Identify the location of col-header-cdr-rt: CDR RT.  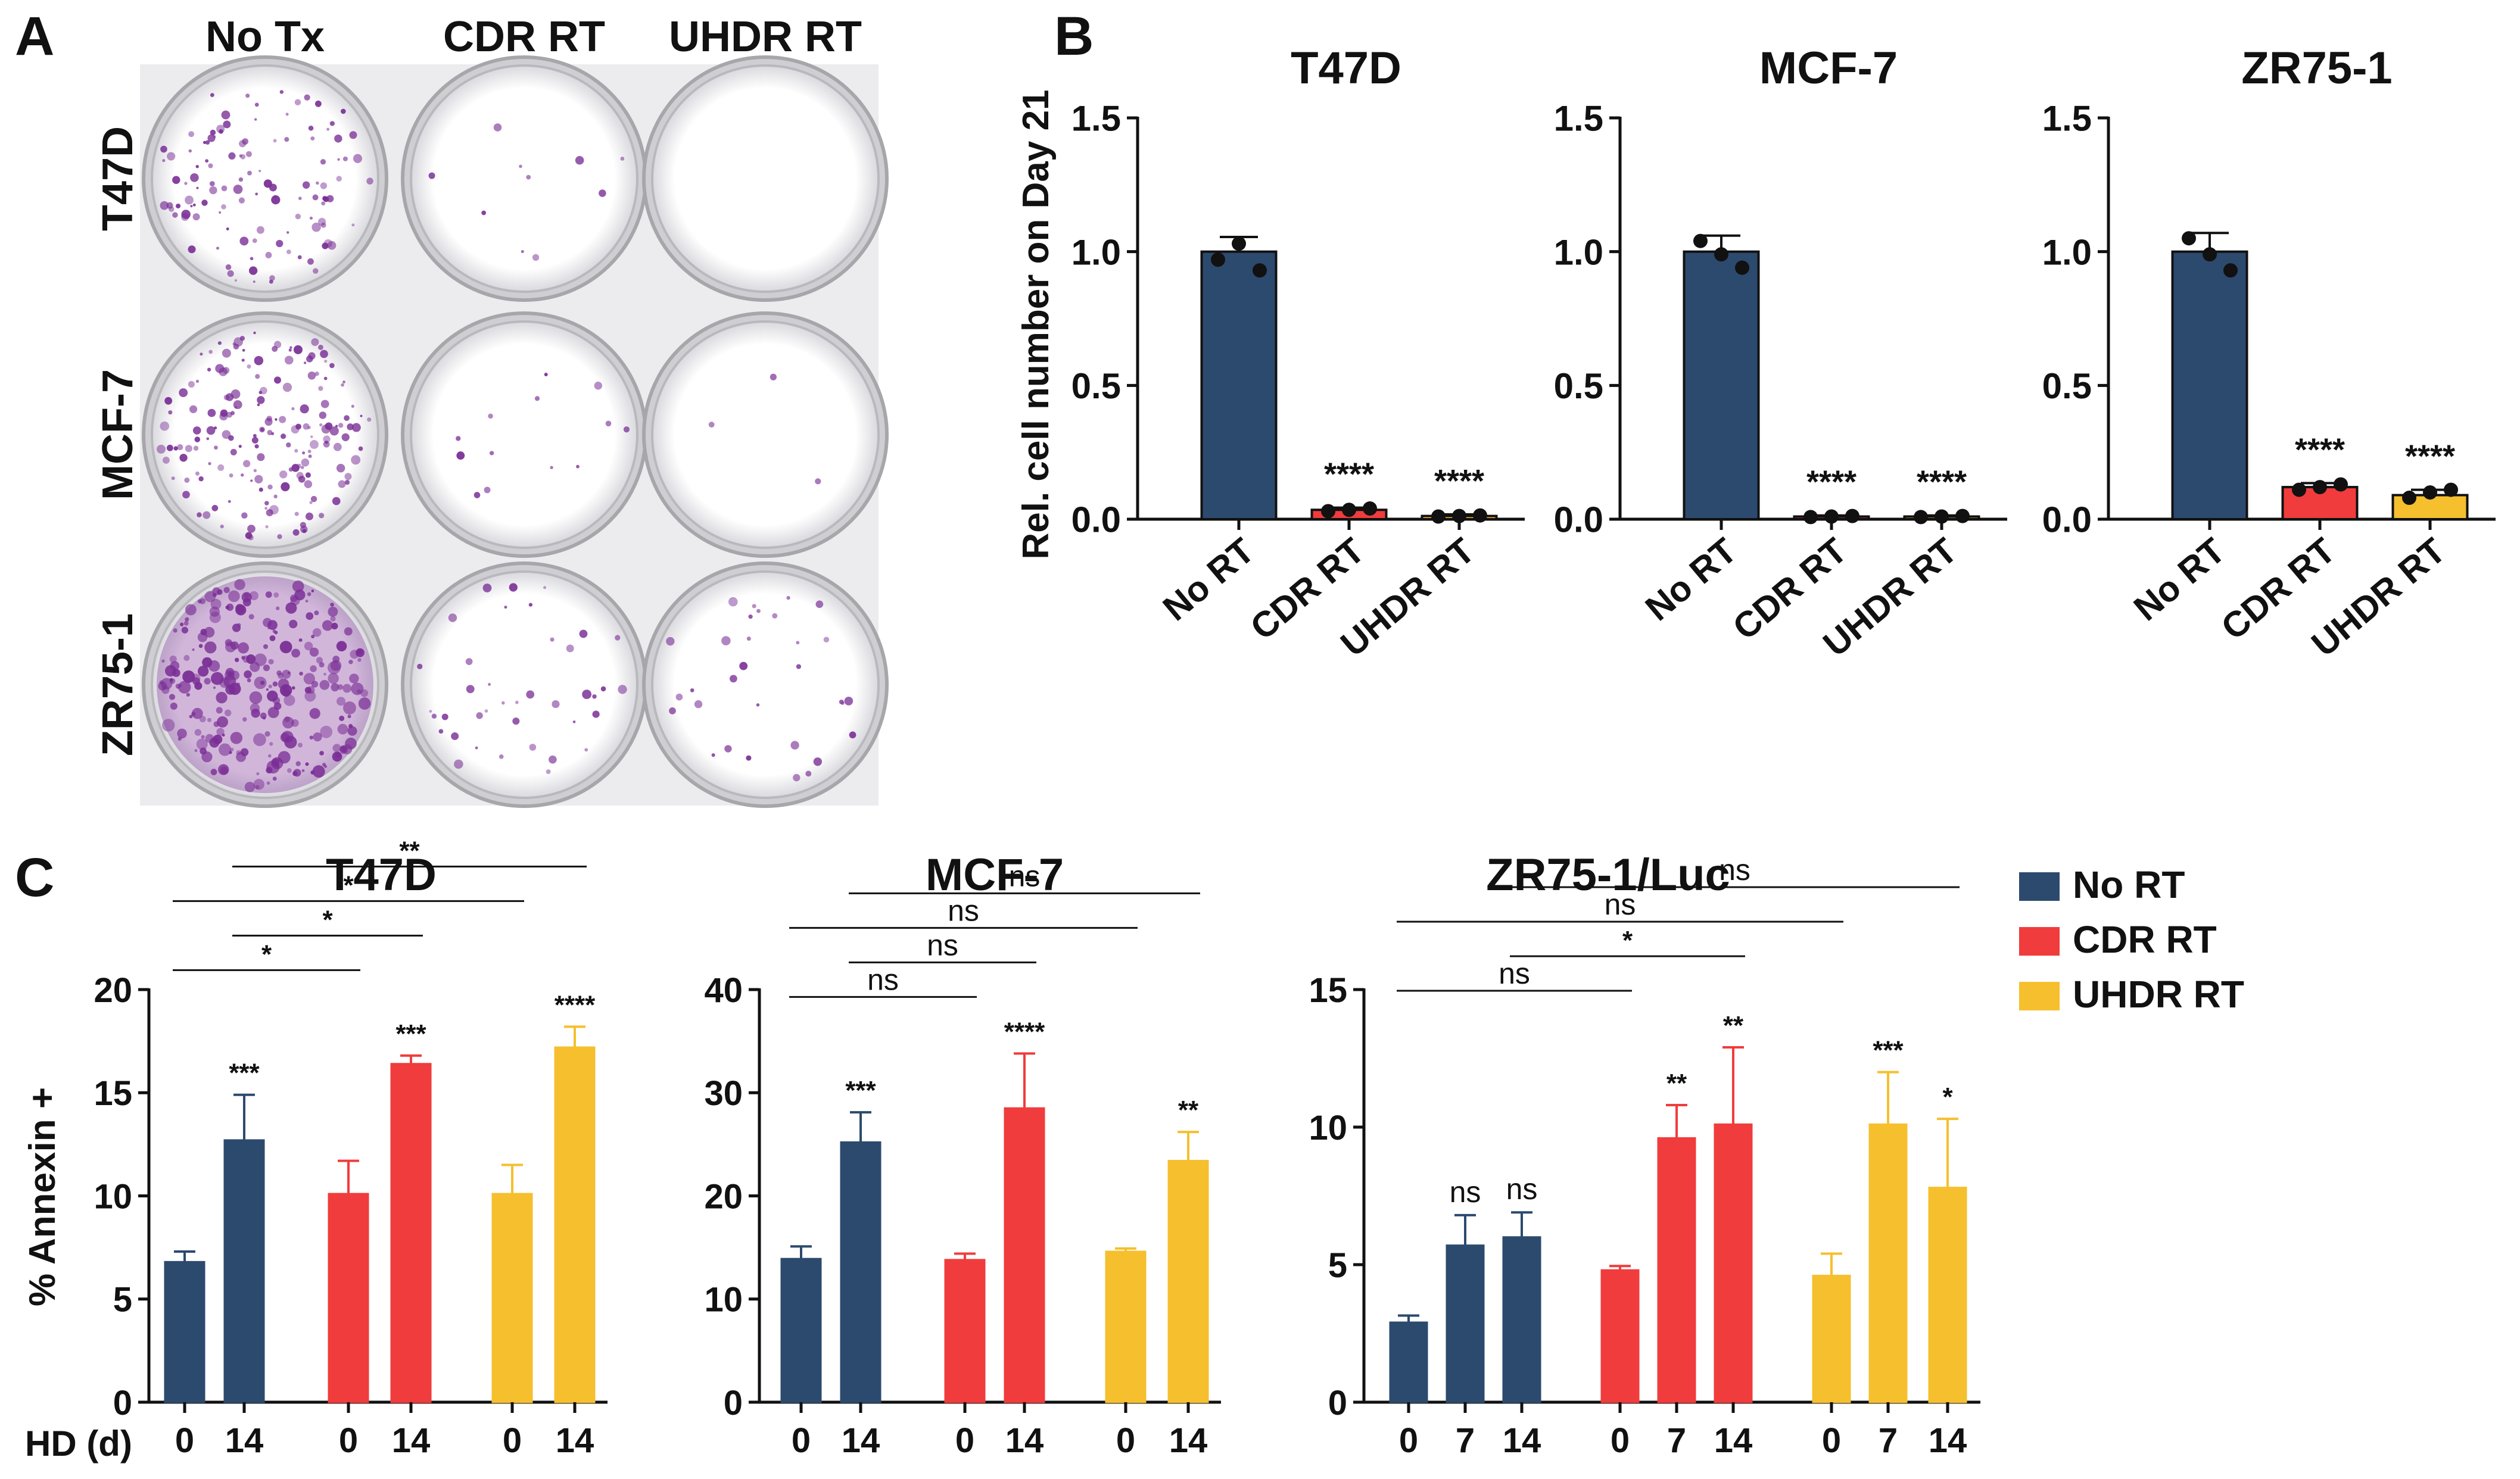
(524, 37).